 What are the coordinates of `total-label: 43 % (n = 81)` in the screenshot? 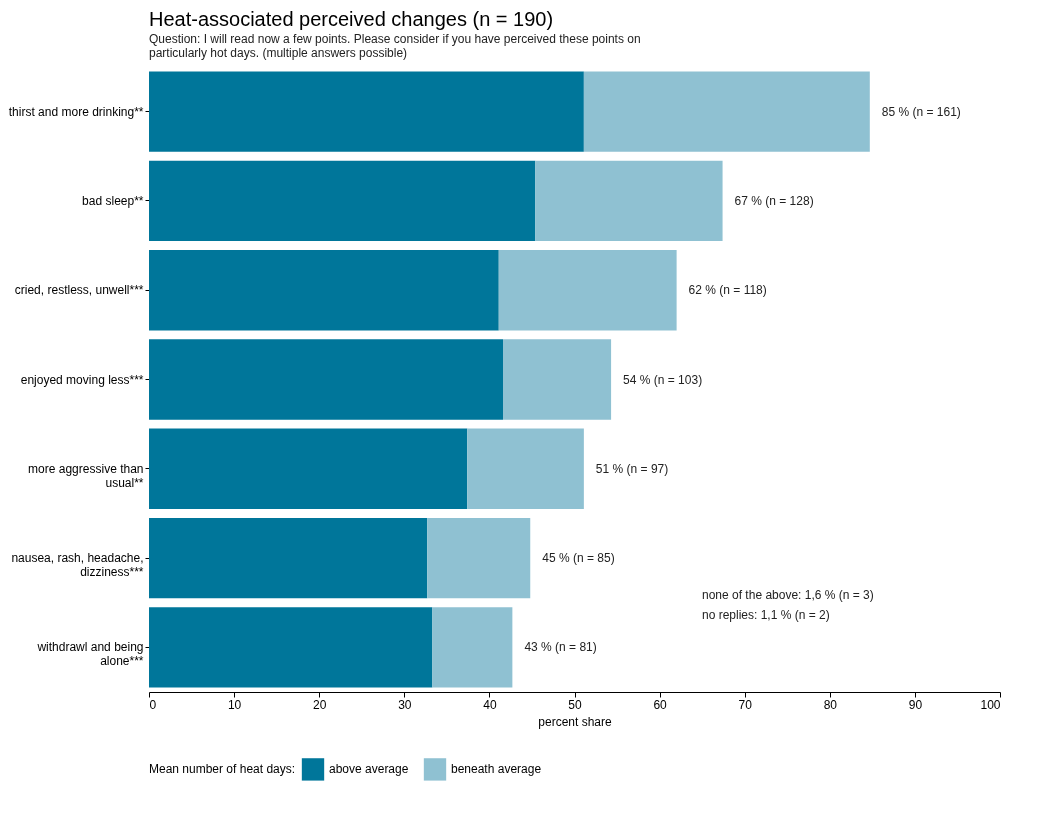 It's located at (560, 647).